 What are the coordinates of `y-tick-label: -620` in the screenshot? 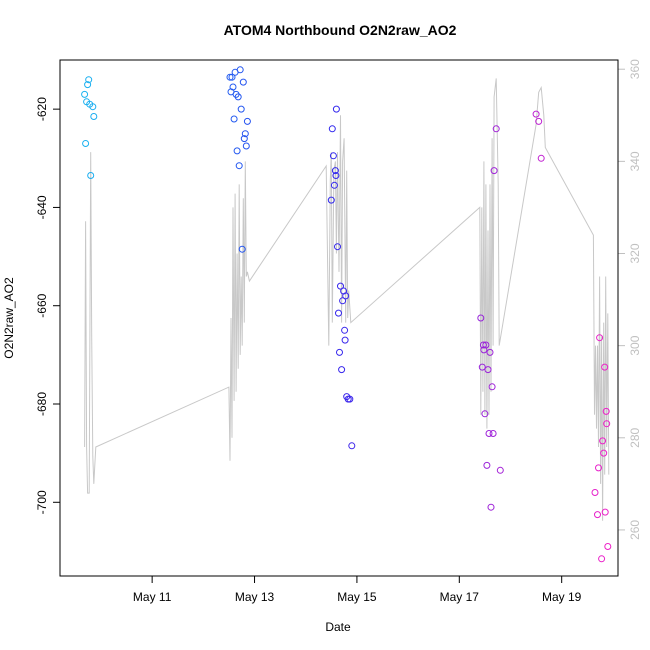 It's located at (42, 109).